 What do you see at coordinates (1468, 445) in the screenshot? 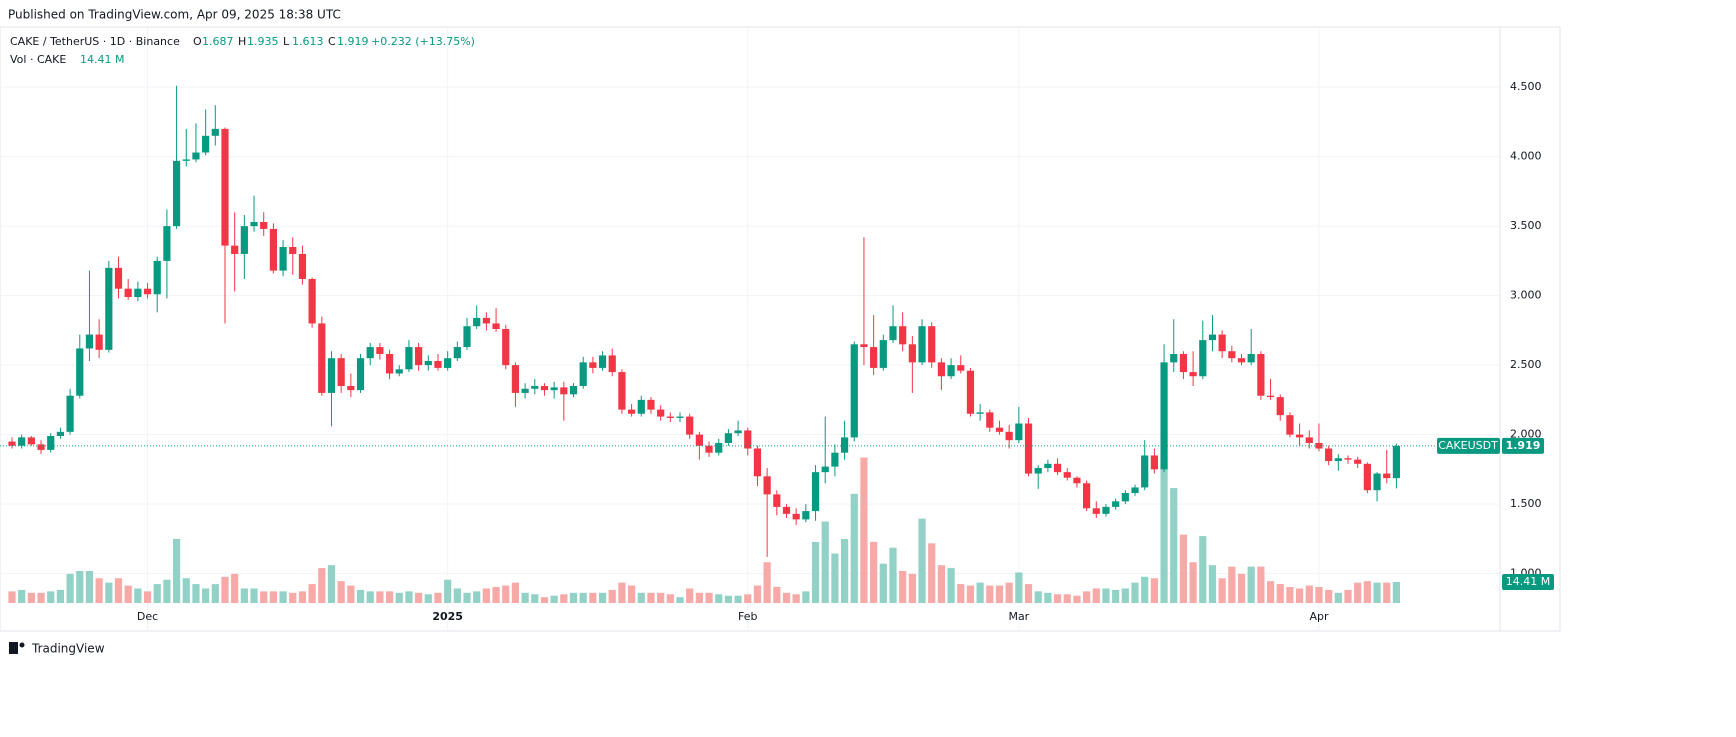
I see `symbol-label-box` at bounding box center [1468, 445].